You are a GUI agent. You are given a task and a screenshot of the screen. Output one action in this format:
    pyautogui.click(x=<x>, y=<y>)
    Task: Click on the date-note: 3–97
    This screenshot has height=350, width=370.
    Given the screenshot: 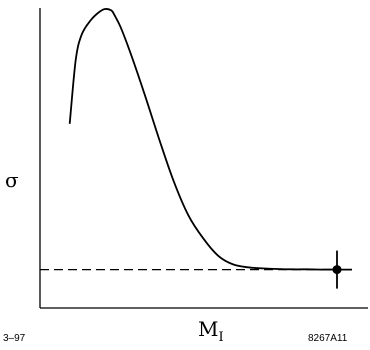 What is the action you would take?
    pyautogui.click(x=14, y=338)
    